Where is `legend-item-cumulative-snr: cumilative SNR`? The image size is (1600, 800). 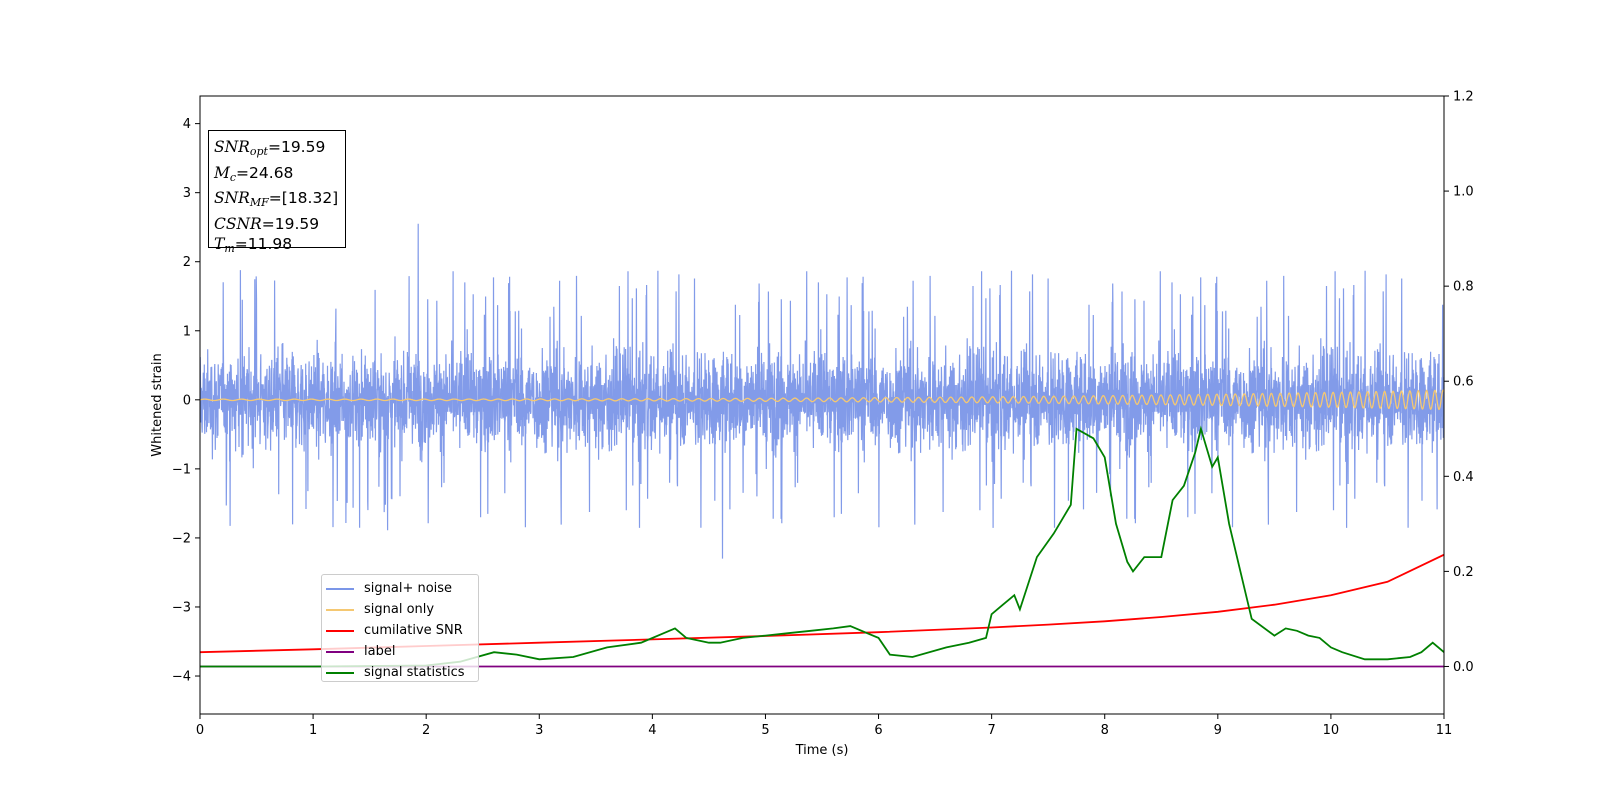
legend-item-cumulative-snr: cumilative SNR is located at coordinates (402, 630).